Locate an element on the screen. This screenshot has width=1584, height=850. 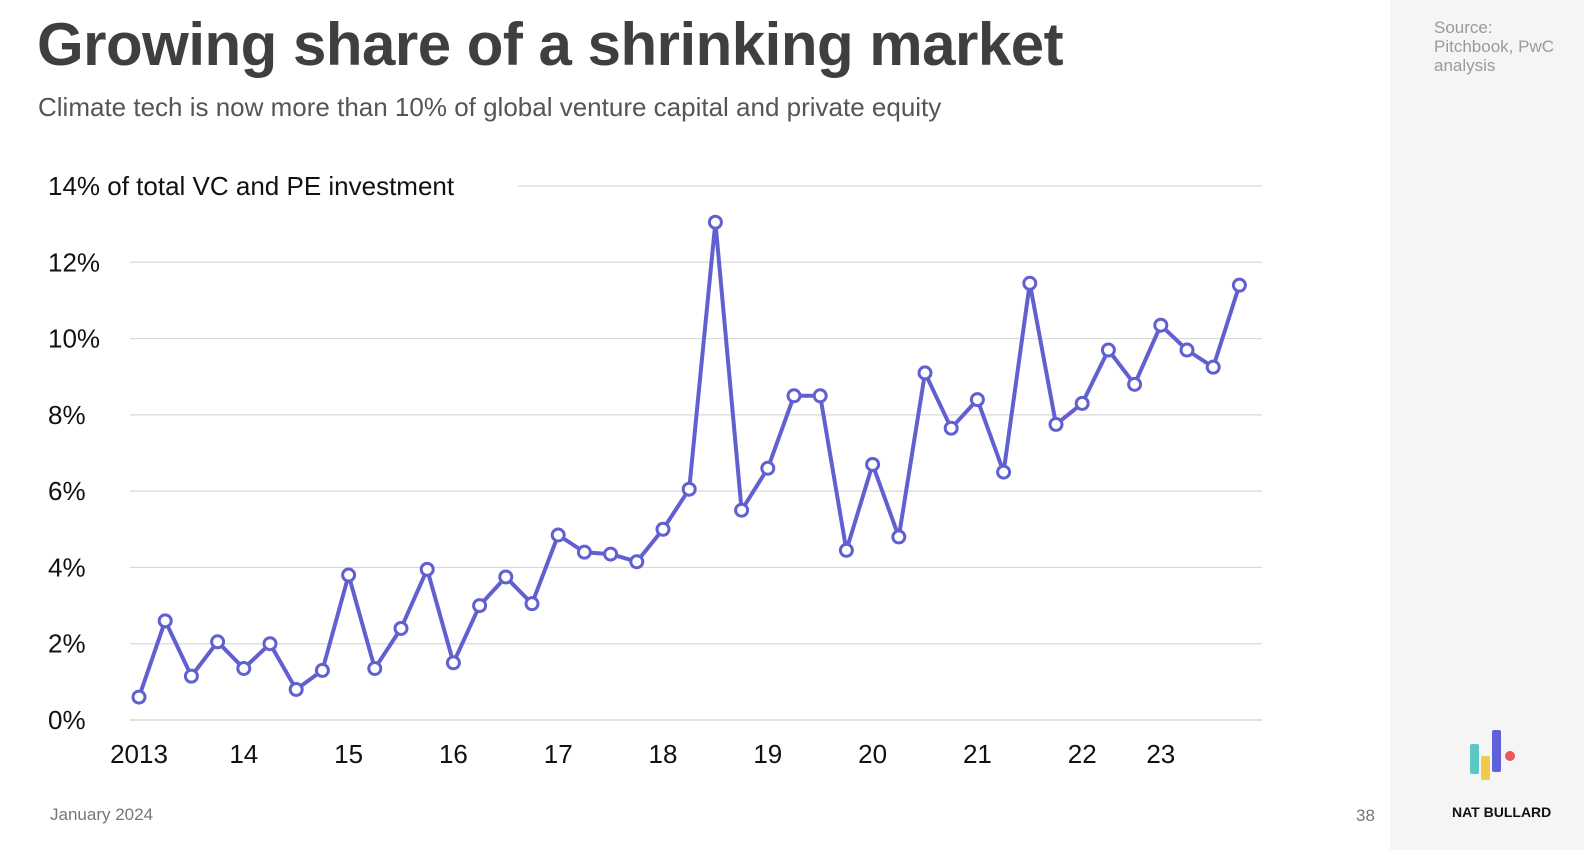
logo-bar-purple is located at coordinates (1496, 751).